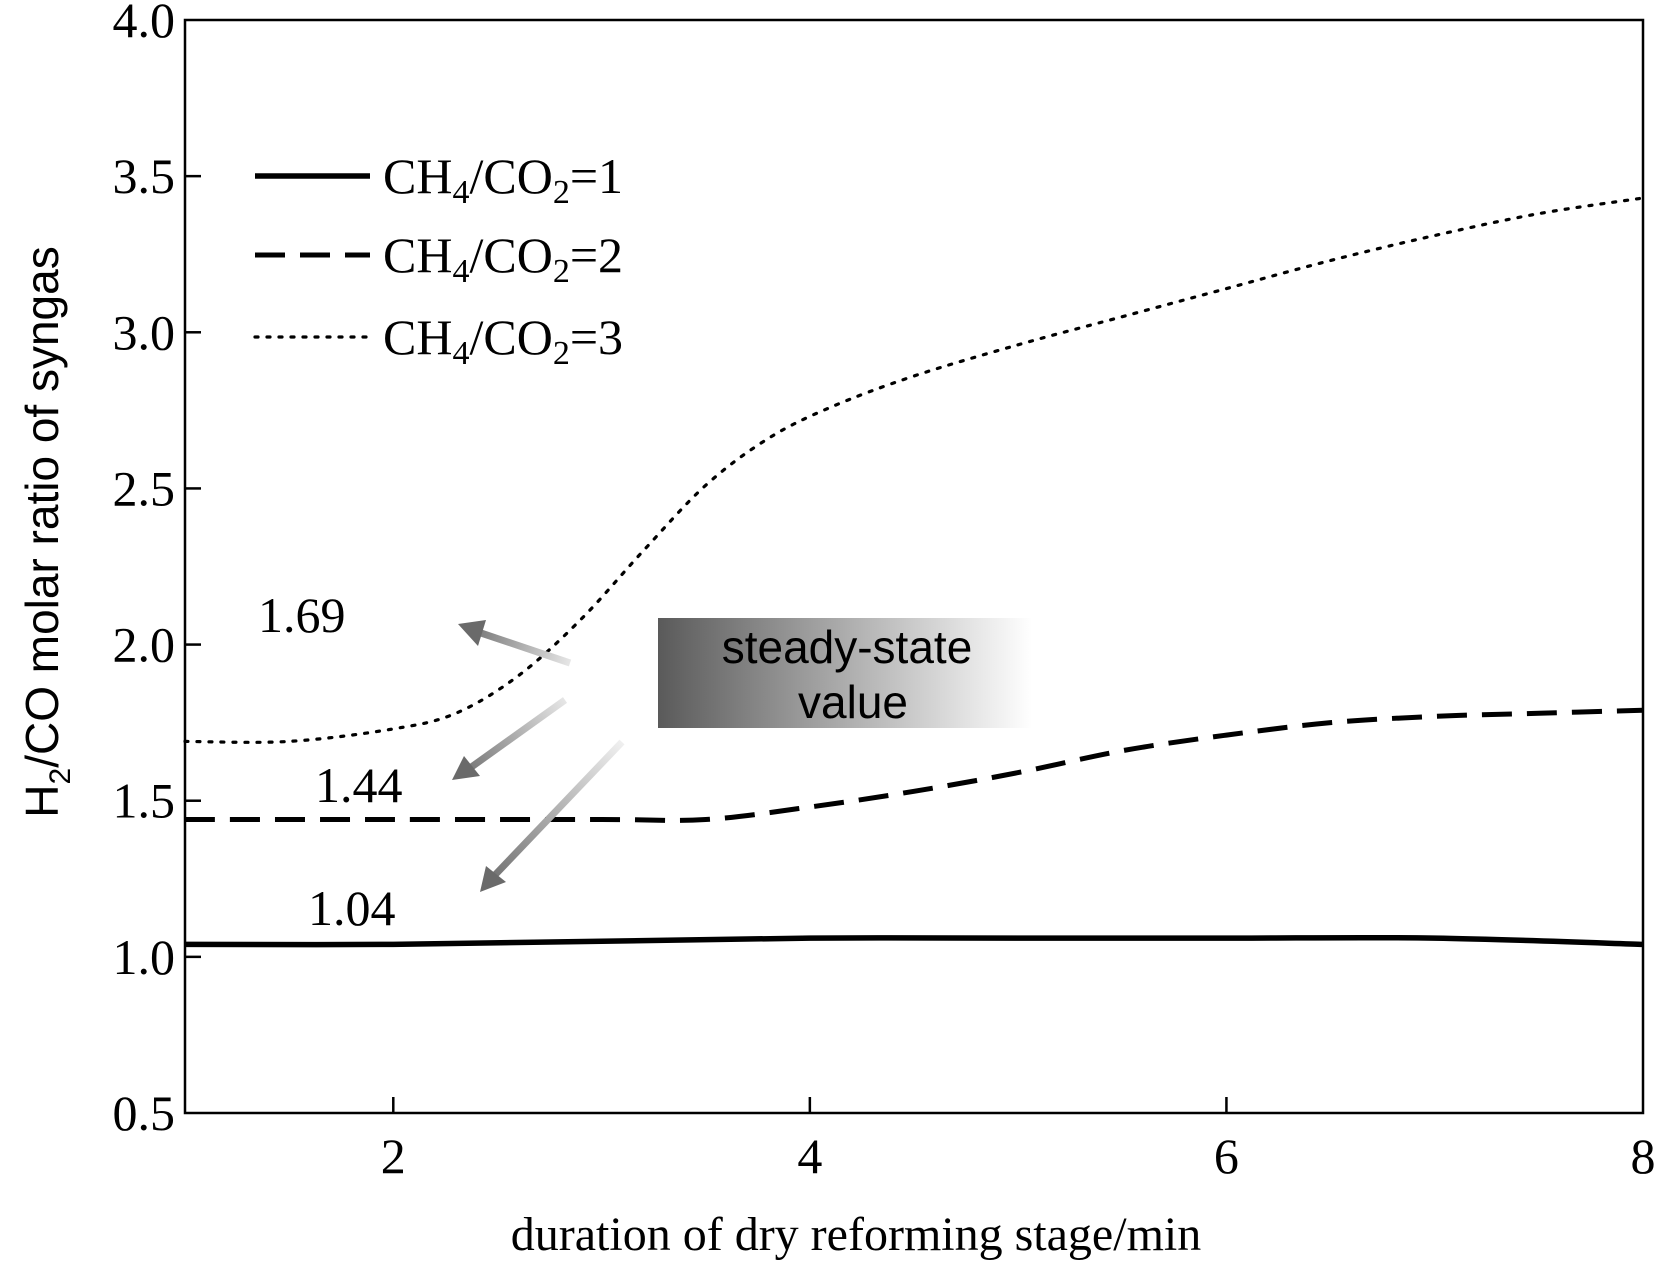 The image size is (1658, 1271). I want to click on steady-state-annotation: steady-state value, so click(845, 673).